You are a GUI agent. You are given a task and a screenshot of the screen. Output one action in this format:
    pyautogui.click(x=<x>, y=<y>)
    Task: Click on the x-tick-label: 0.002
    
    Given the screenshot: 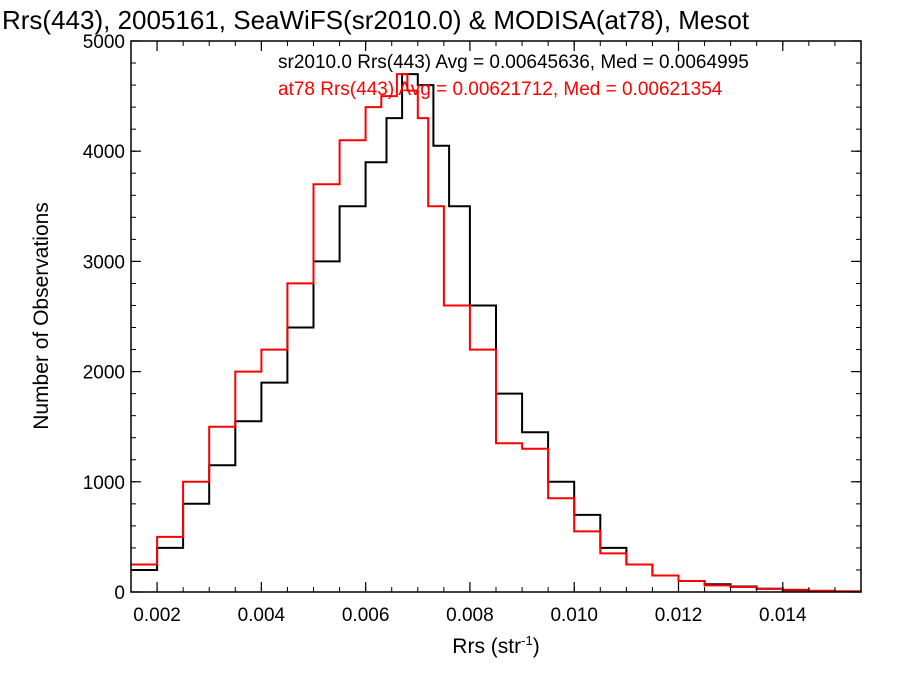 What is the action you would take?
    pyautogui.click(x=157, y=615)
    